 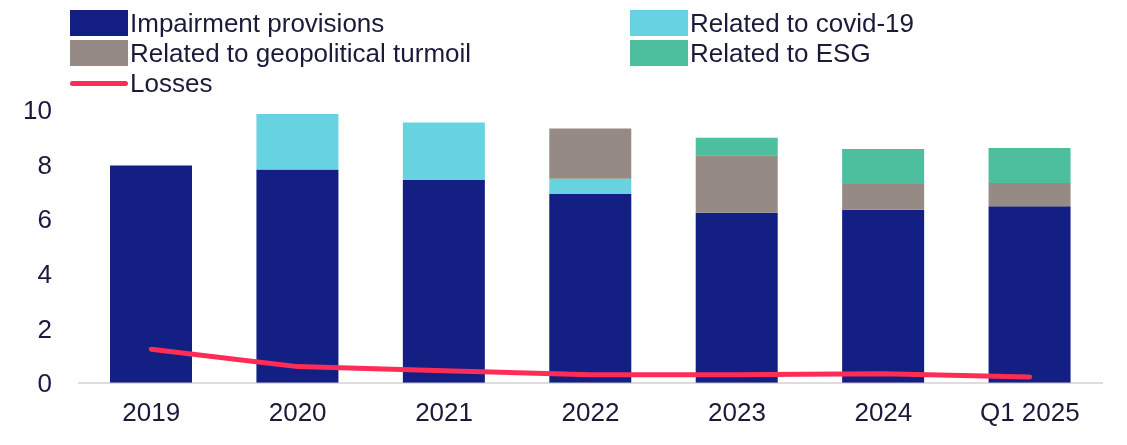 I want to click on x-tick-label: 2022, so click(x=590, y=412).